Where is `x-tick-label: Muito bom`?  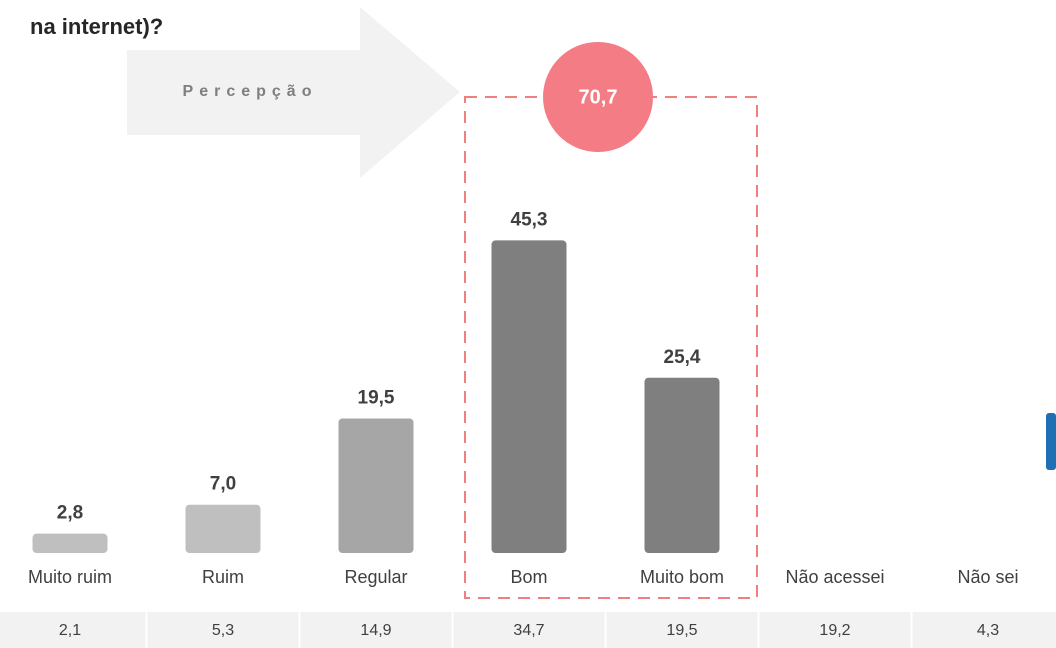
x-tick-label: Muito bom is located at coordinates (682, 577).